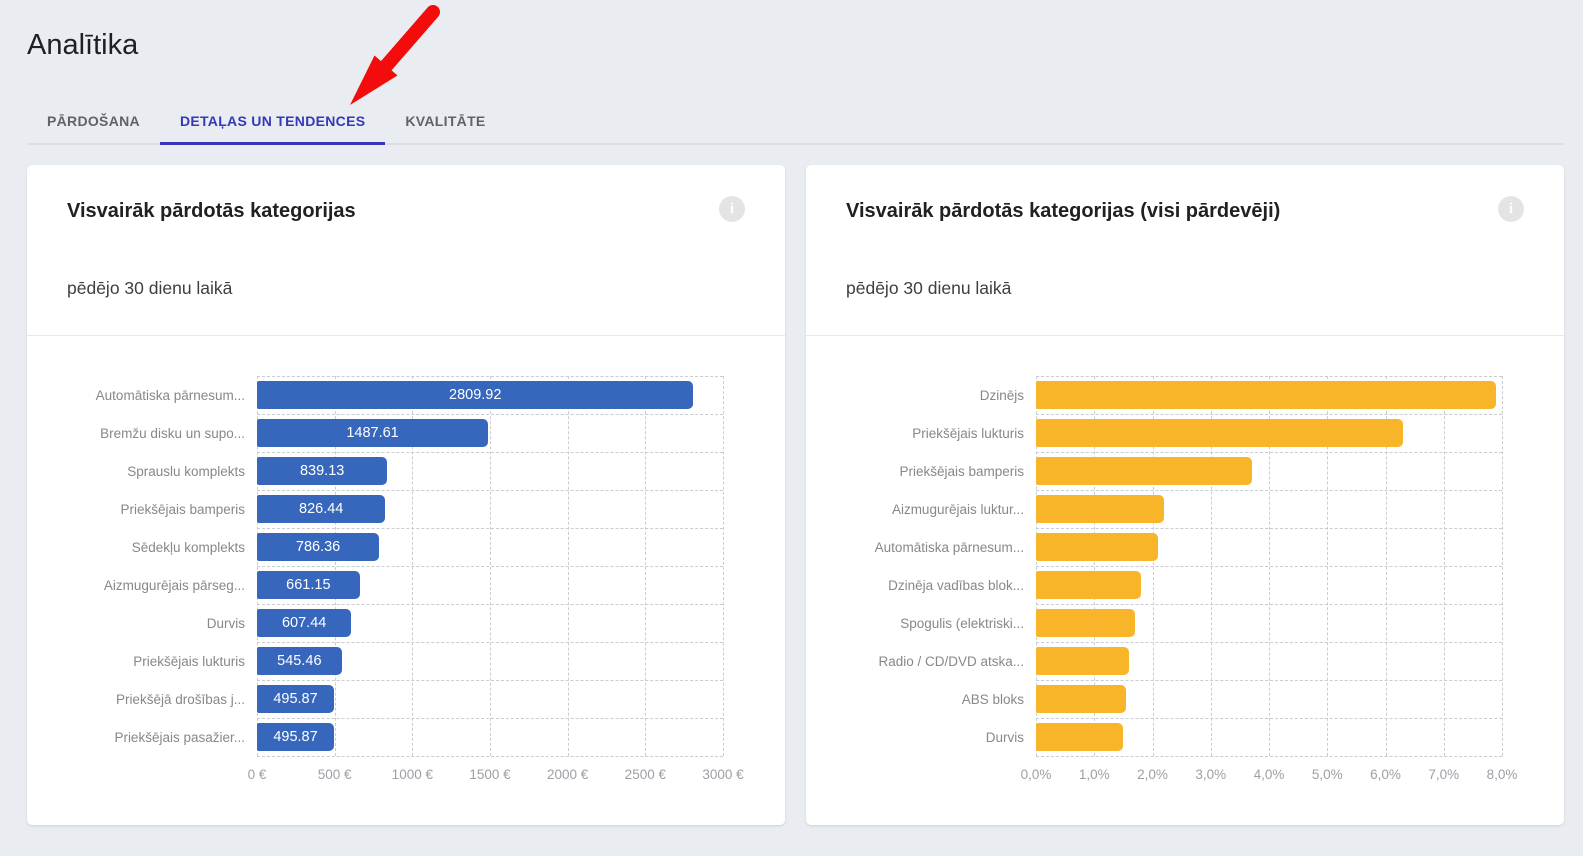 Image resolution: width=1583 pixels, height=856 pixels. What do you see at coordinates (322, 471) in the screenshot?
I see `bar: 839.13` at bounding box center [322, 471].